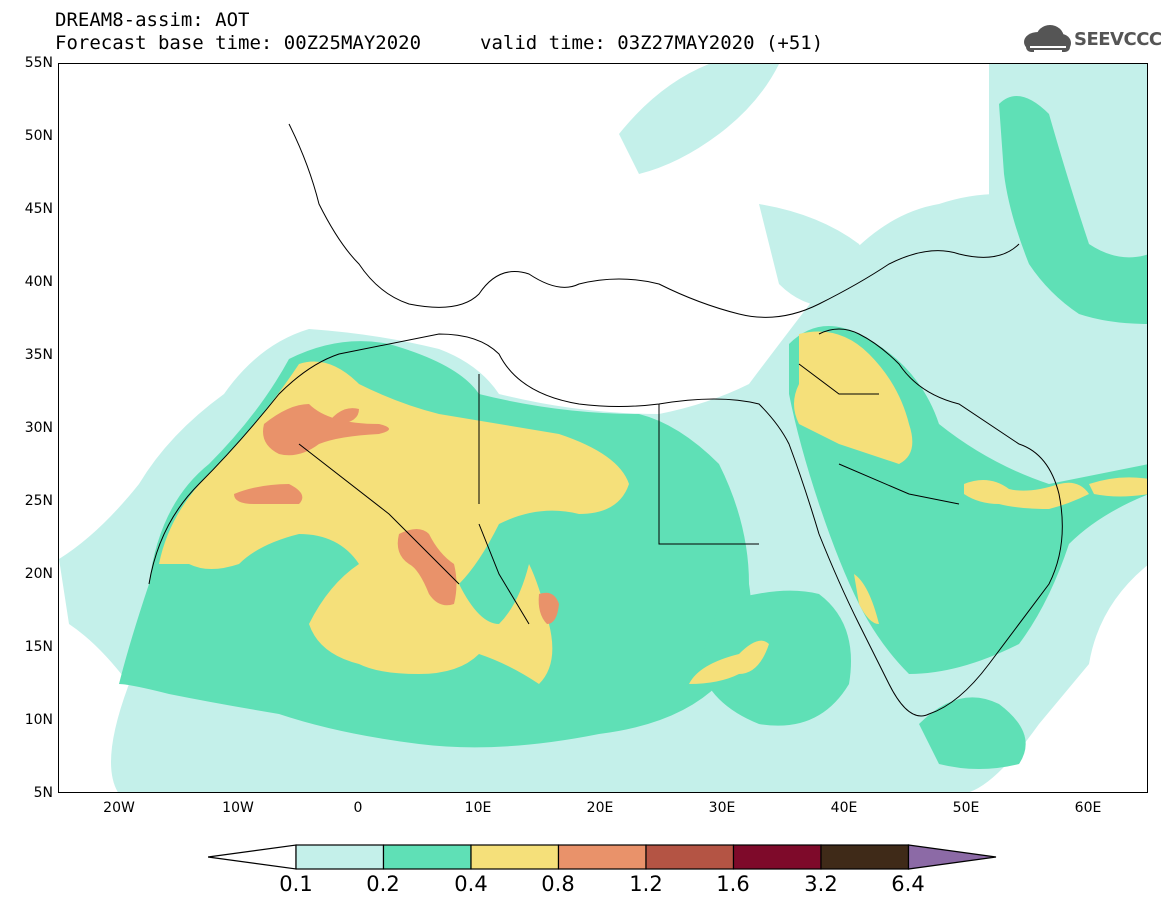 This screenshot has height=905, width=1165. What do you see at coordinates (38, 574) in the screenshot?
I see `lat-label: 20N` at bounding box center [38, 574].